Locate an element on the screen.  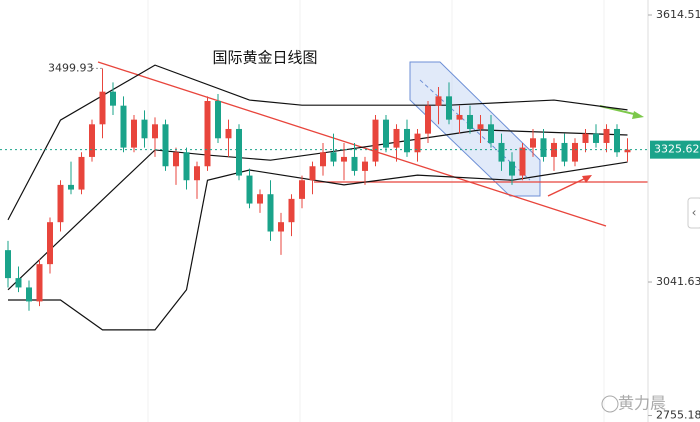
expand-icon: ‹ is located at coordinates (694, 213).